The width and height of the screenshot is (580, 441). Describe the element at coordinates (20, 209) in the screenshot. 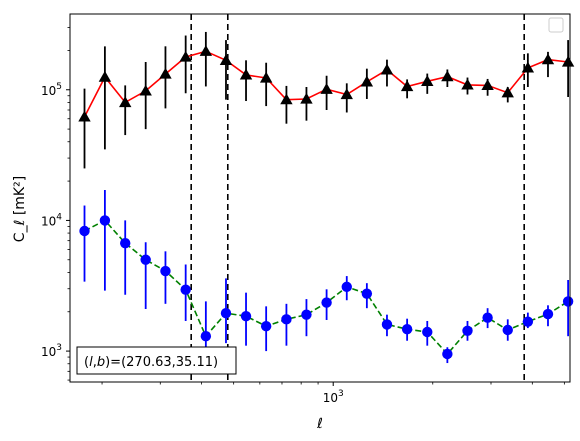

I see `y-axis-label: C_ℓ [mK²]` at that location.